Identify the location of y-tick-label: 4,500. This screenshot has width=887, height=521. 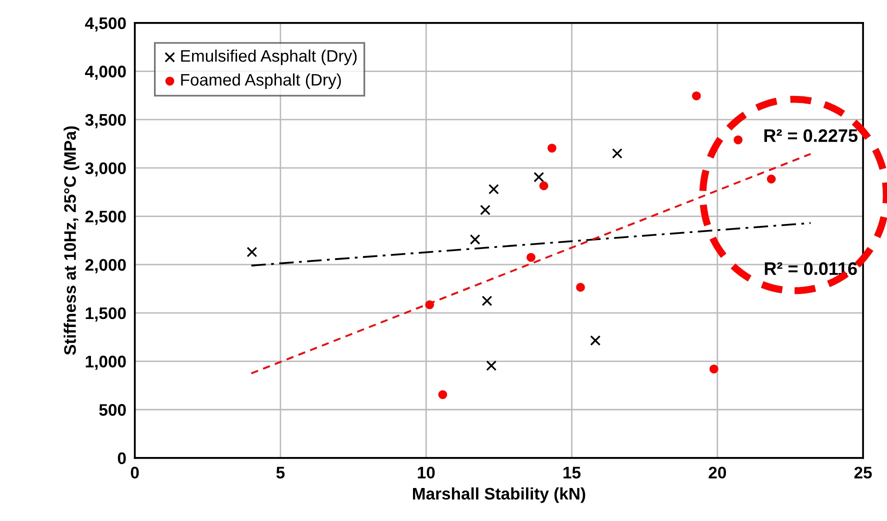
(105, 24).